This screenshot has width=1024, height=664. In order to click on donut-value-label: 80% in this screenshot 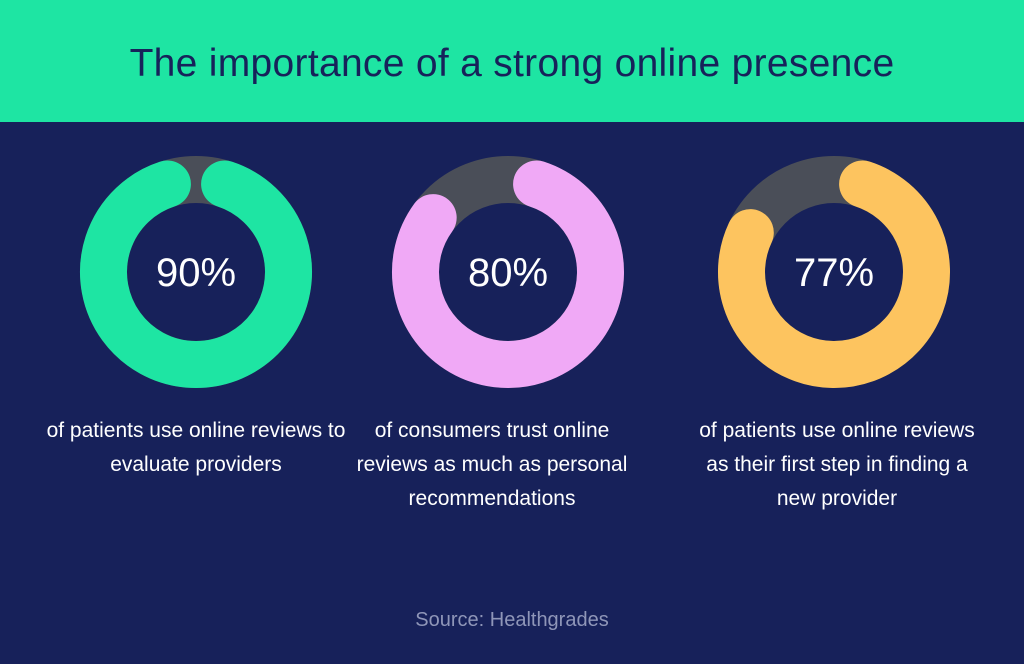, I will do `click(508, 273)`.